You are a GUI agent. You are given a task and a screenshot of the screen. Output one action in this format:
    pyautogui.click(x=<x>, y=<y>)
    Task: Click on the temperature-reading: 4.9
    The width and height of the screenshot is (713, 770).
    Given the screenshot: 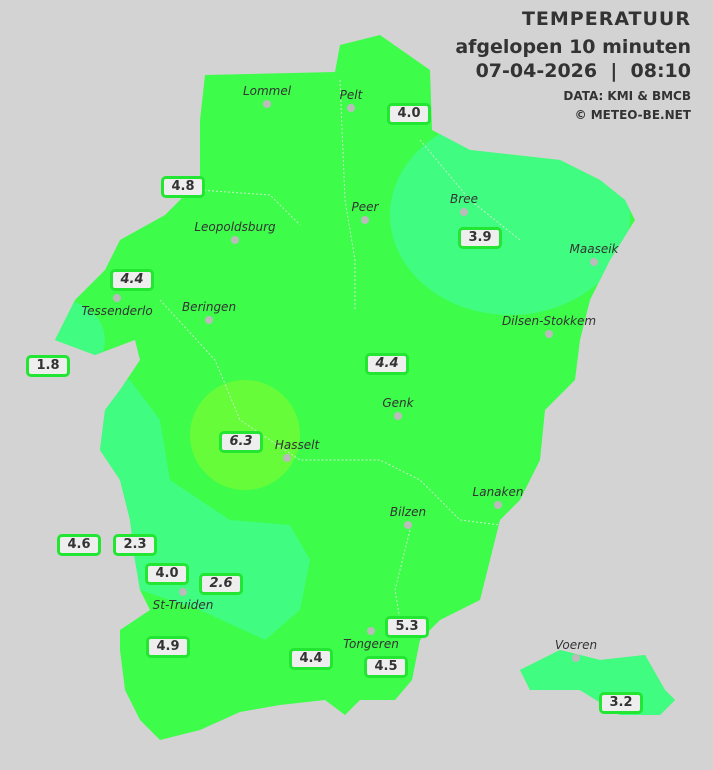 What is the action you would take?
    pyautogui.click(x=168, y=647)
    